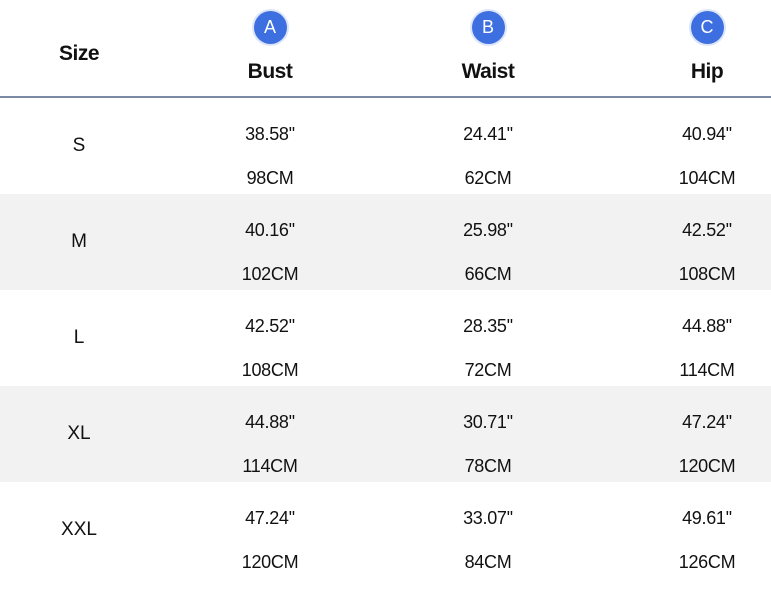 The width and height of the screenshot is (771, 592). Describe the element at coordinates (270, 422) in the screenshot. I see `bust-inches: 44.88''` at that location.